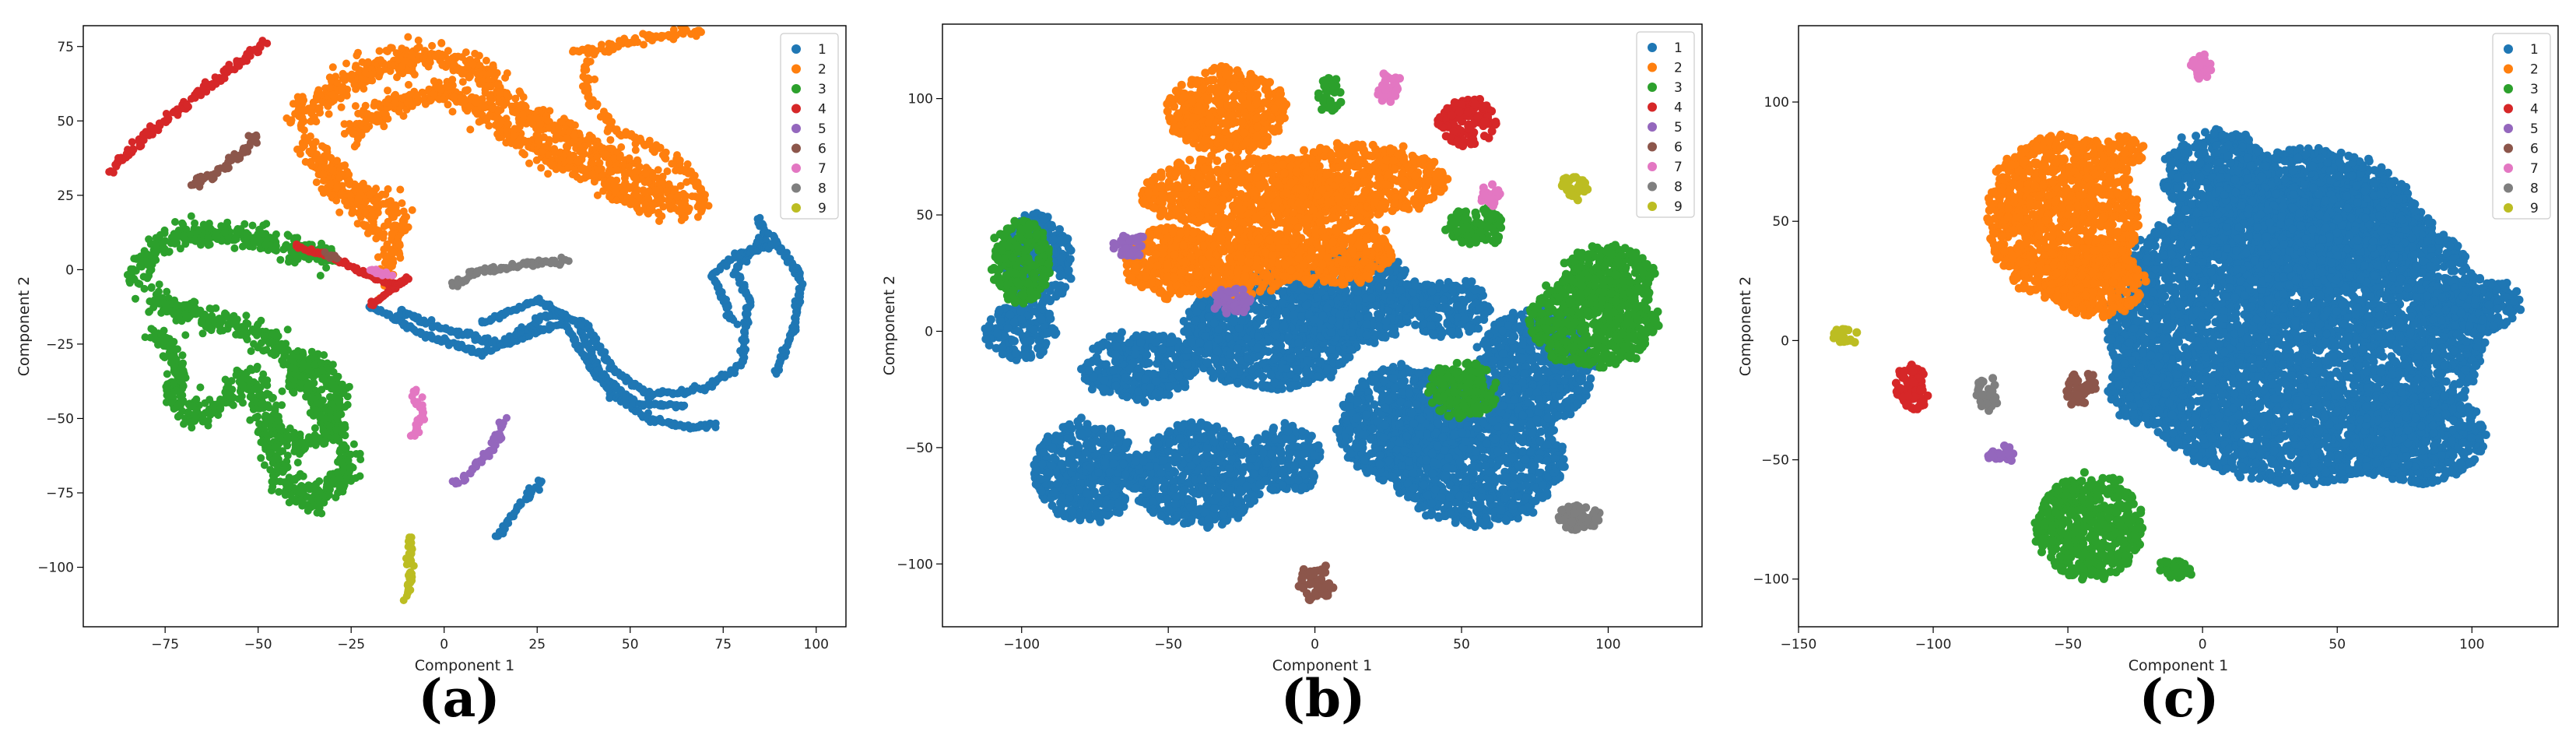 Image resolution: width=2576 pixels, height=742 pixels. What do you see at coordinates (822, 209) in the screenshot?
I see `legend-label-9: 9` at bounding box center [822, 209].